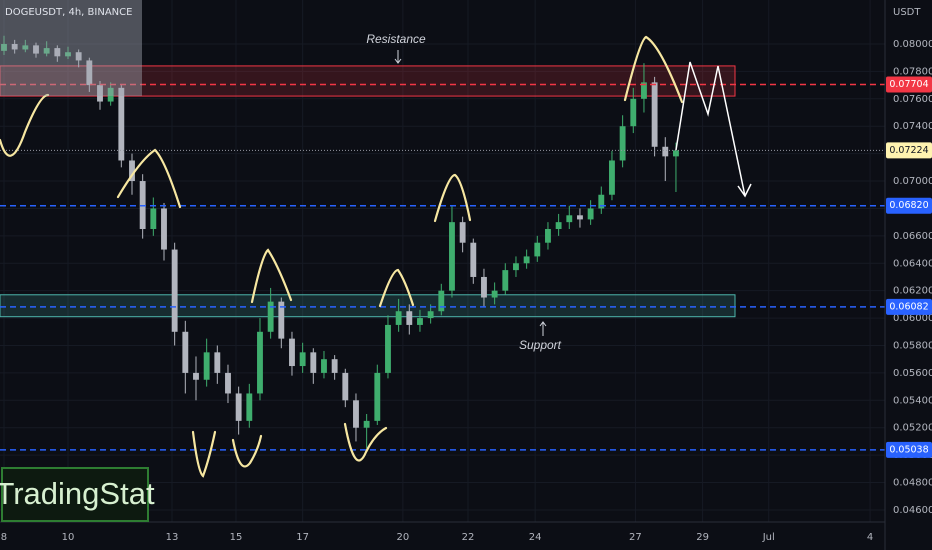  I want to click on logo: TradingStat, so click(77, 493).